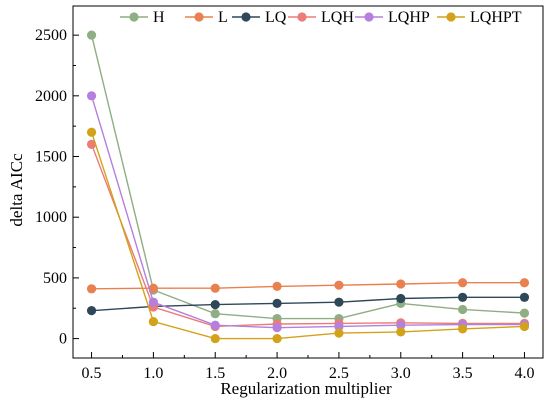 The image size is (550, 410). Describe the element at coordinates (277, 373) in the screenshot. I see `x-tick-label: 2.0` at that location.